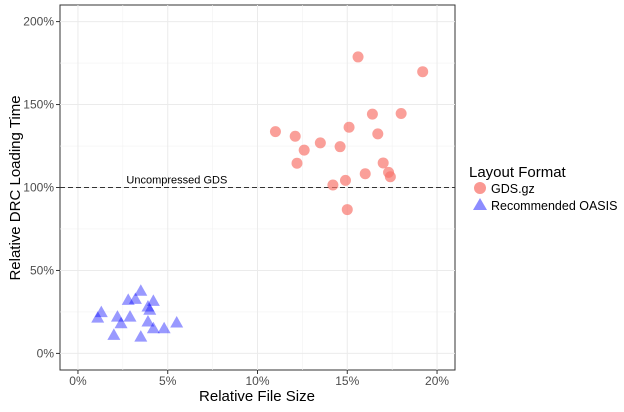 The width and height of the screenshot is (624, 412). I want to click on legend-marker-gds, so click(480, 188).